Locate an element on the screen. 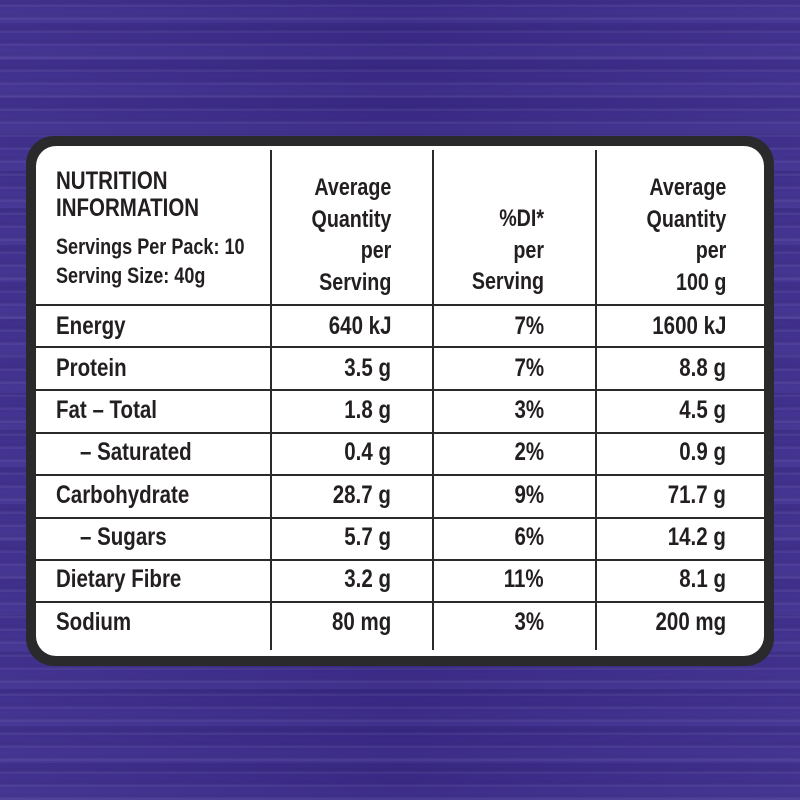 Image resolution: width=800 pixels, height=800 pixels. row-label-carbohydrate: Carbohydrate is located at coordinates (123, 495).